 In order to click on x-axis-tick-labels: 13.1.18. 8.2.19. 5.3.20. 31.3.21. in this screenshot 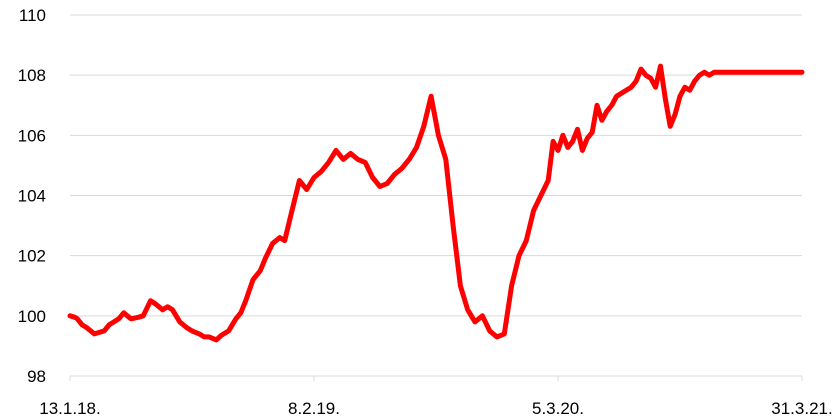, I will do `click(435, 408)`.